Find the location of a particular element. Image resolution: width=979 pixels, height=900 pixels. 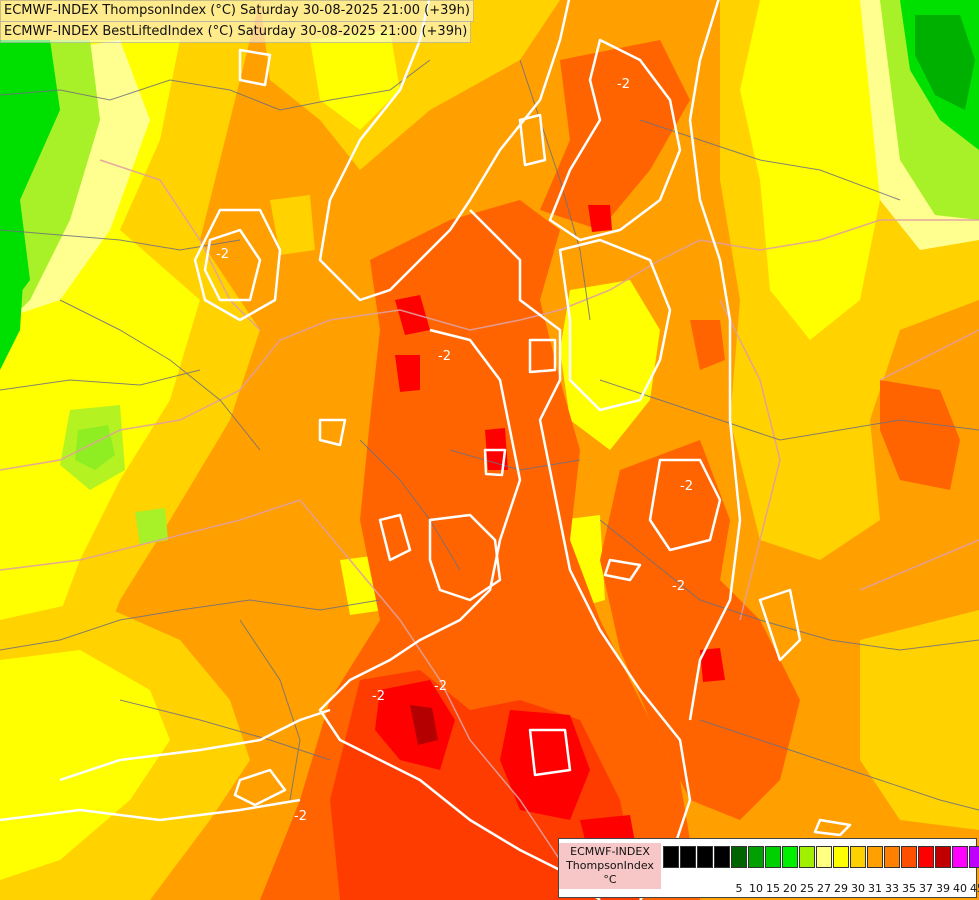

legend-tick-label: 27 is located at coordinates (824, 888).